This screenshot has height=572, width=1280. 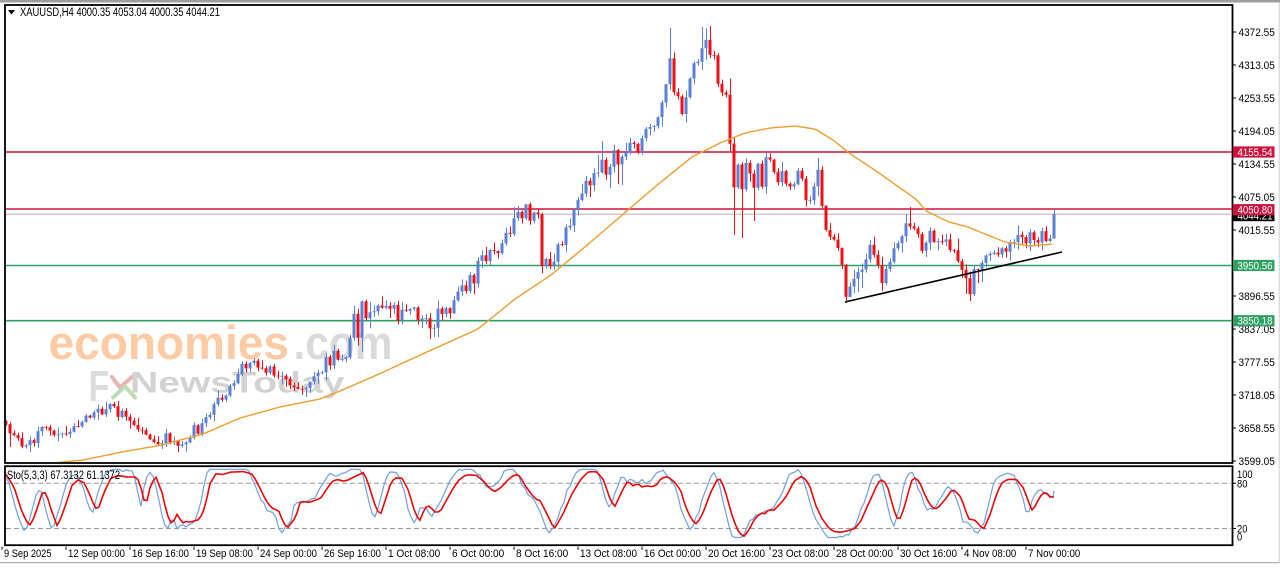 I want to click on svg-text: 20 Oct 16:00, so click(x=736, y=554).